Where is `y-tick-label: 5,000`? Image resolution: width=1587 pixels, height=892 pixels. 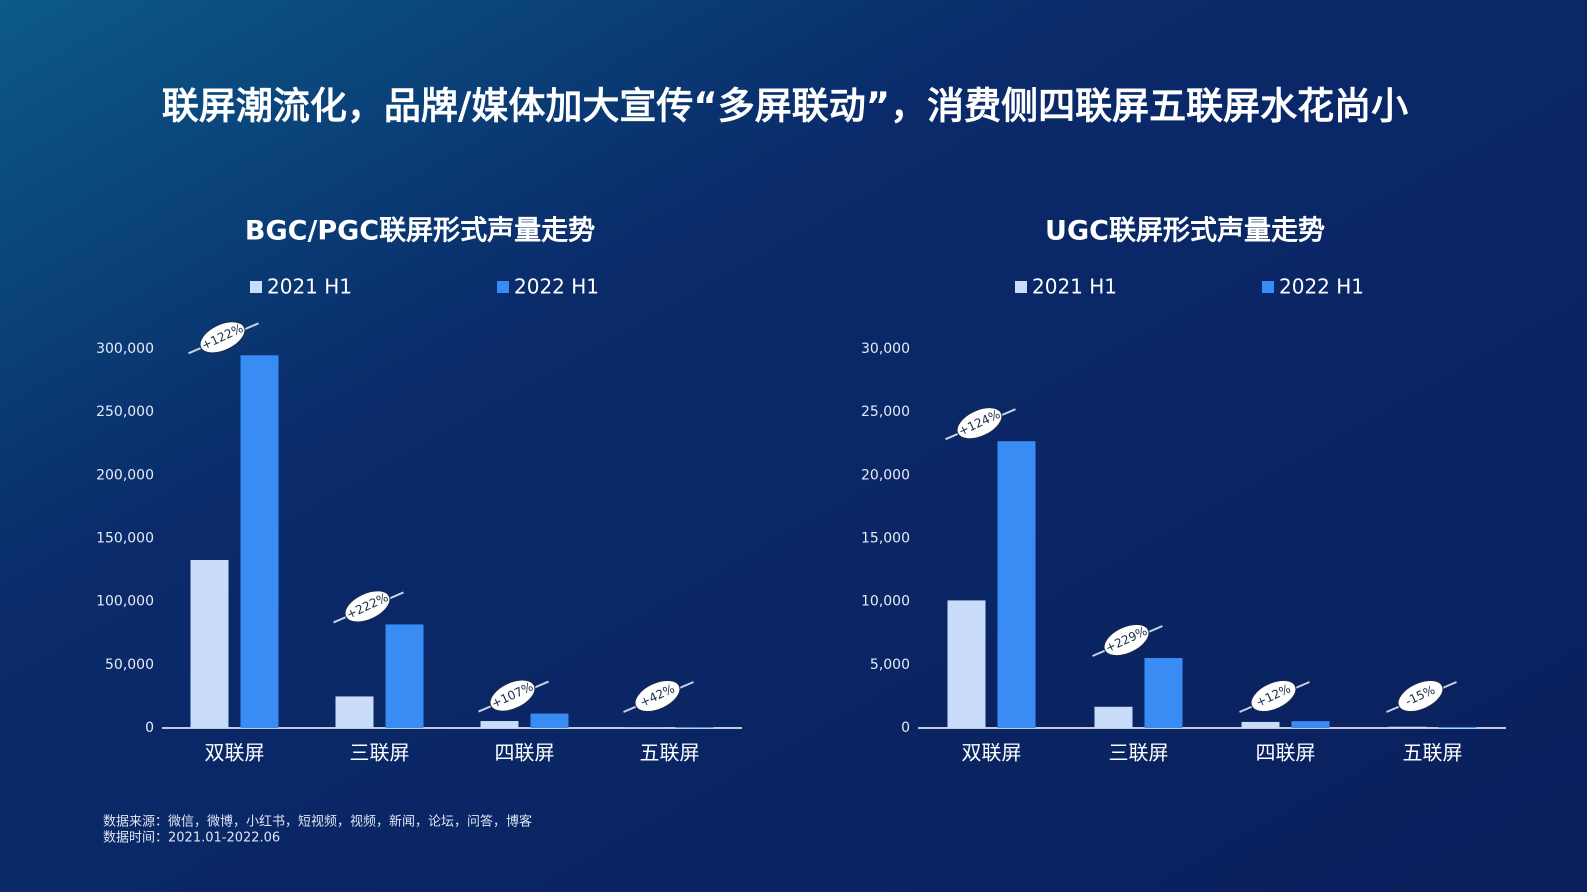 y-tick-label: 5,000 is located at coordinates (890, 665).